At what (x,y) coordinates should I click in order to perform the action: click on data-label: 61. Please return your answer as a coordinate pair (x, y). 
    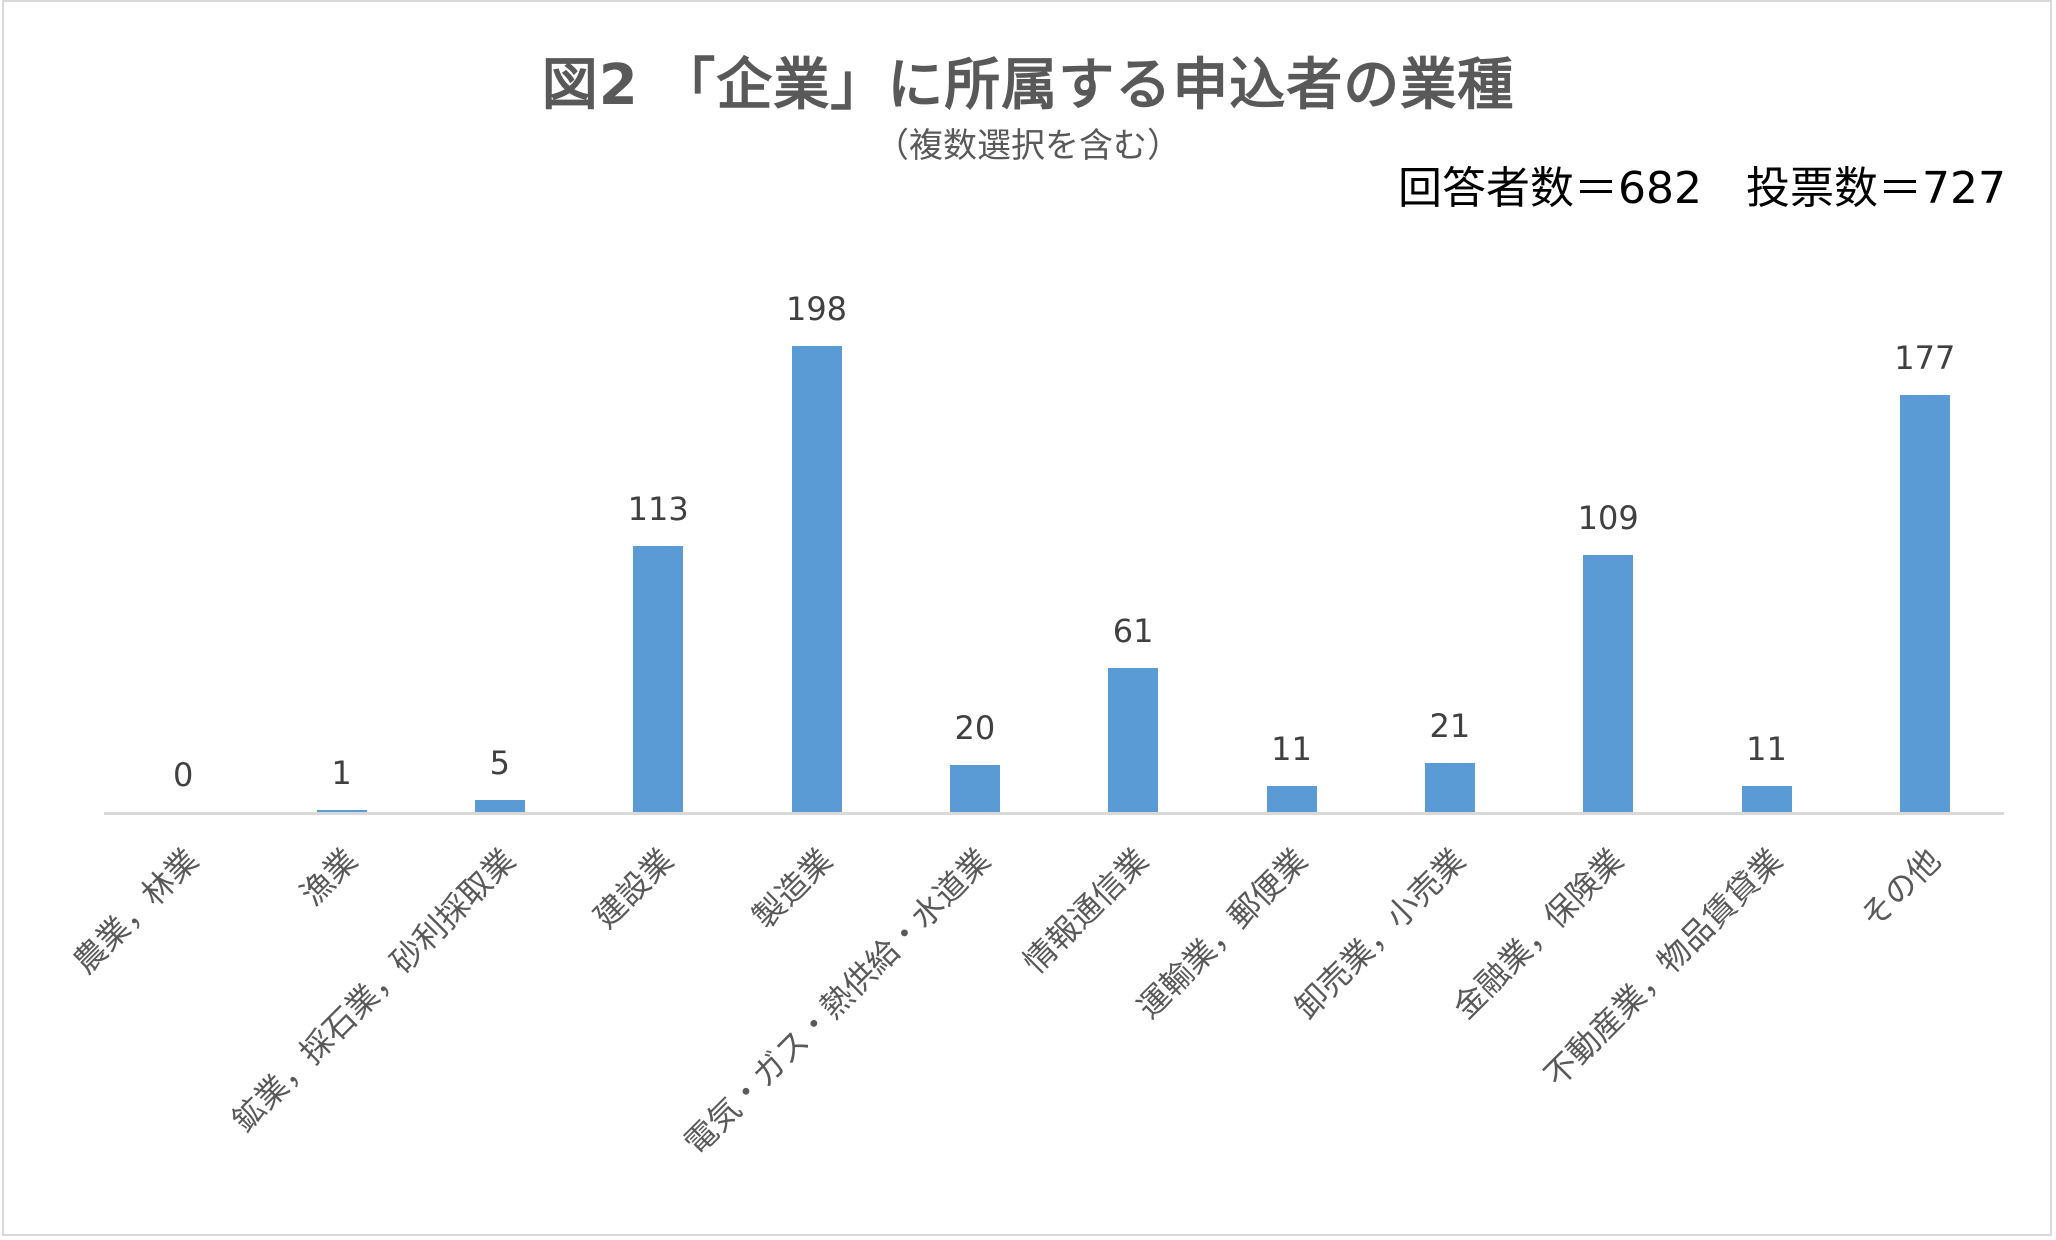
    Looking at the image, I should click on (1133, 631).